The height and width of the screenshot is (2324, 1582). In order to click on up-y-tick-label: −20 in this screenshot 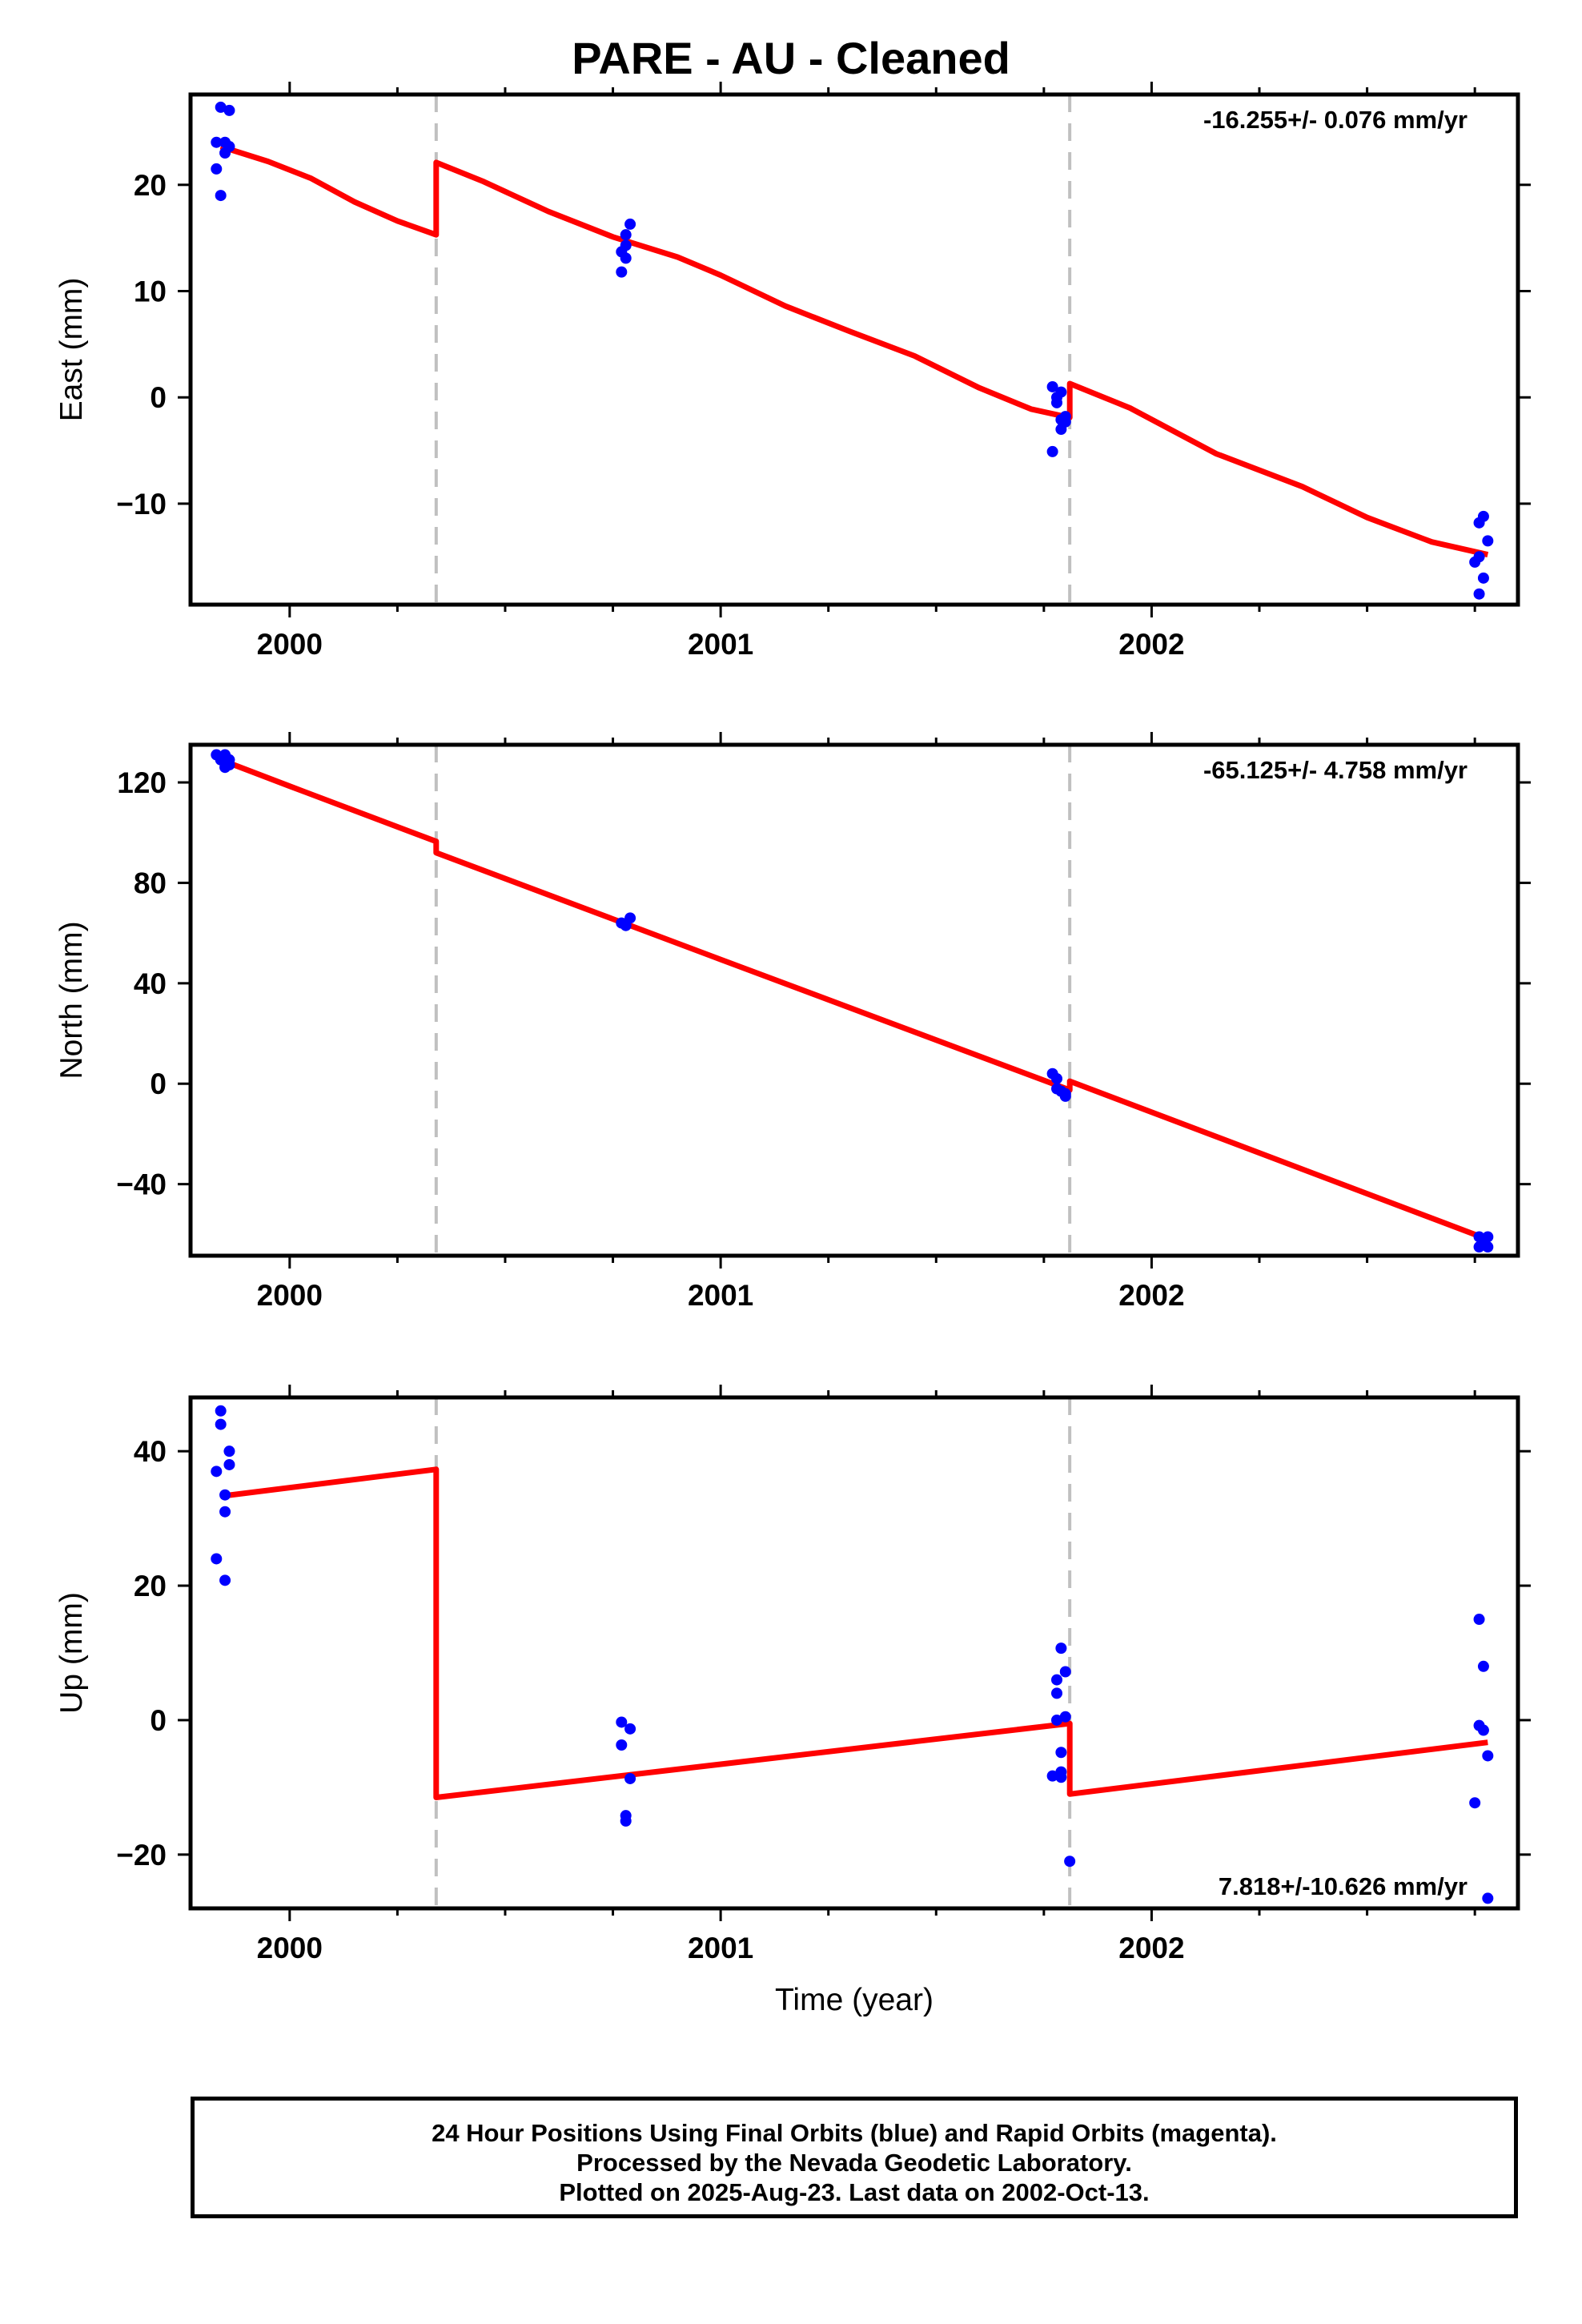, I will do `click(141, 1856)`.